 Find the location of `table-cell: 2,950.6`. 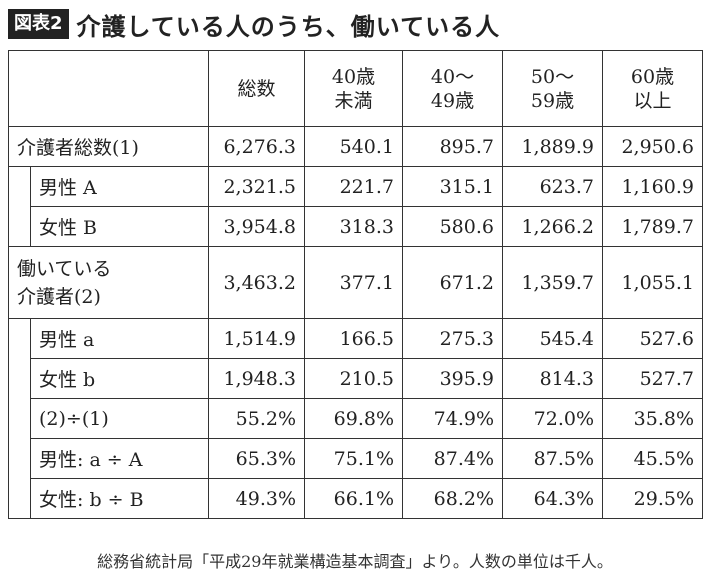

table-cell: 2,950.6 is located at coordinates (652, 146).